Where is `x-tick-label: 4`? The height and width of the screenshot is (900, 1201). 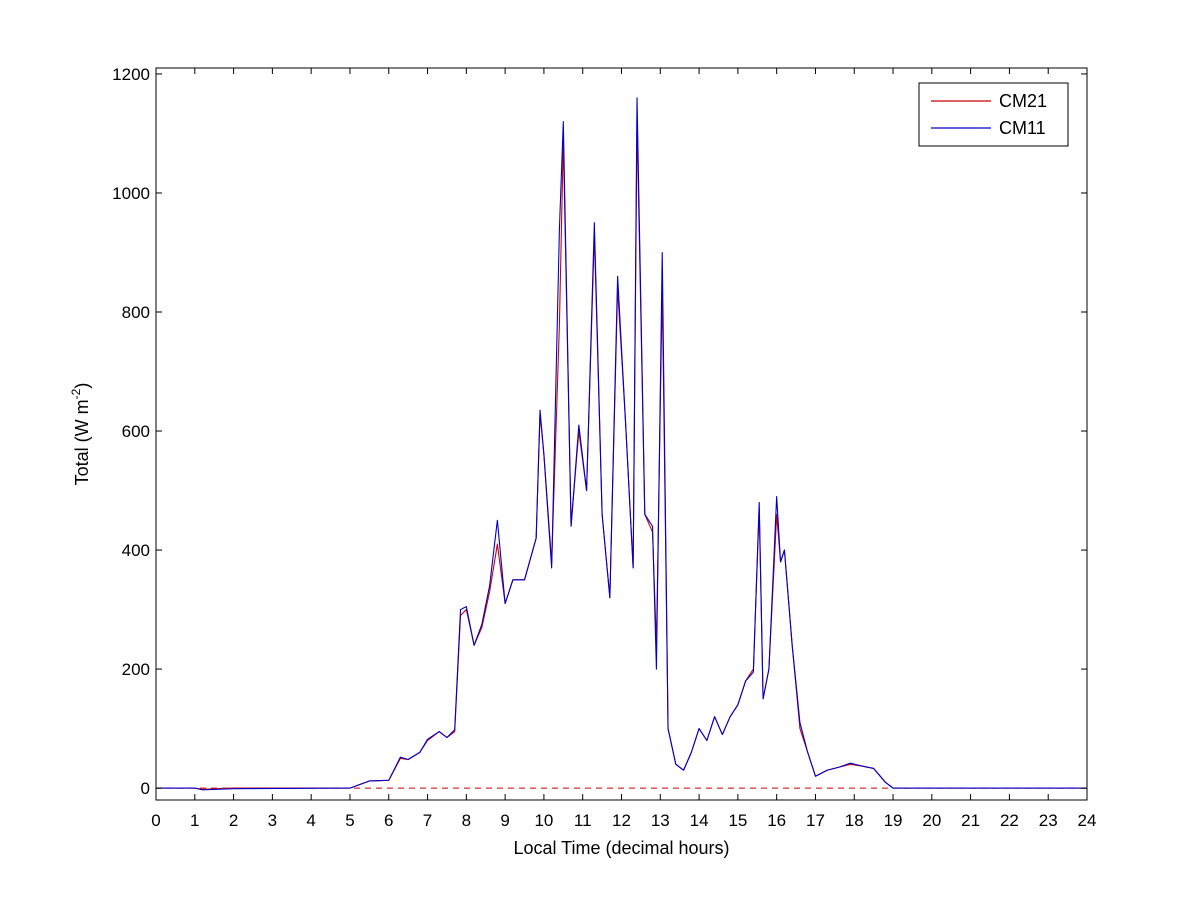 x-tick-label: 4 is located at coordinates (310, 820).